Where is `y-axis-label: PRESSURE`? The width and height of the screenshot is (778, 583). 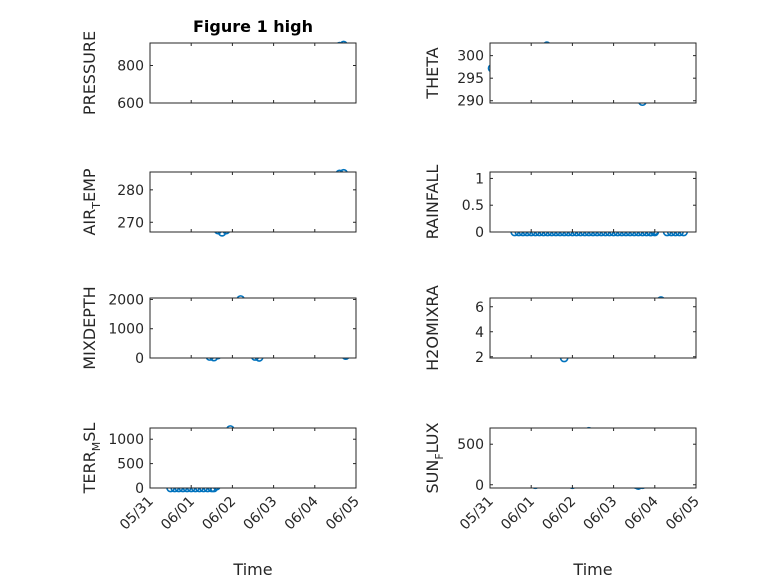
y-axis-label: PRESSURE is located at coordinates (89, 73).